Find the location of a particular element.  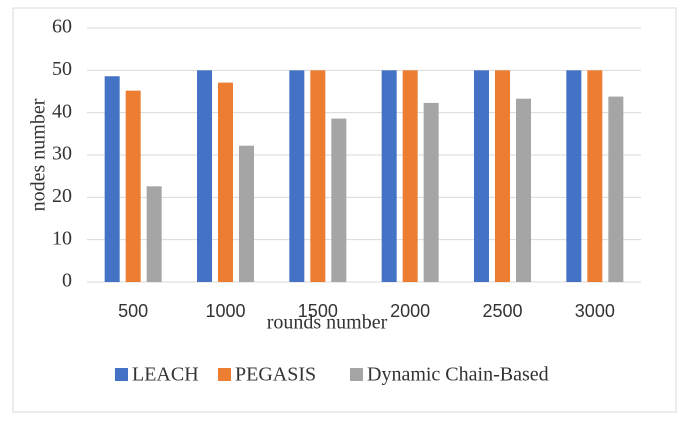

x-tick-label: 2000 is located at coordinates (410, 311).